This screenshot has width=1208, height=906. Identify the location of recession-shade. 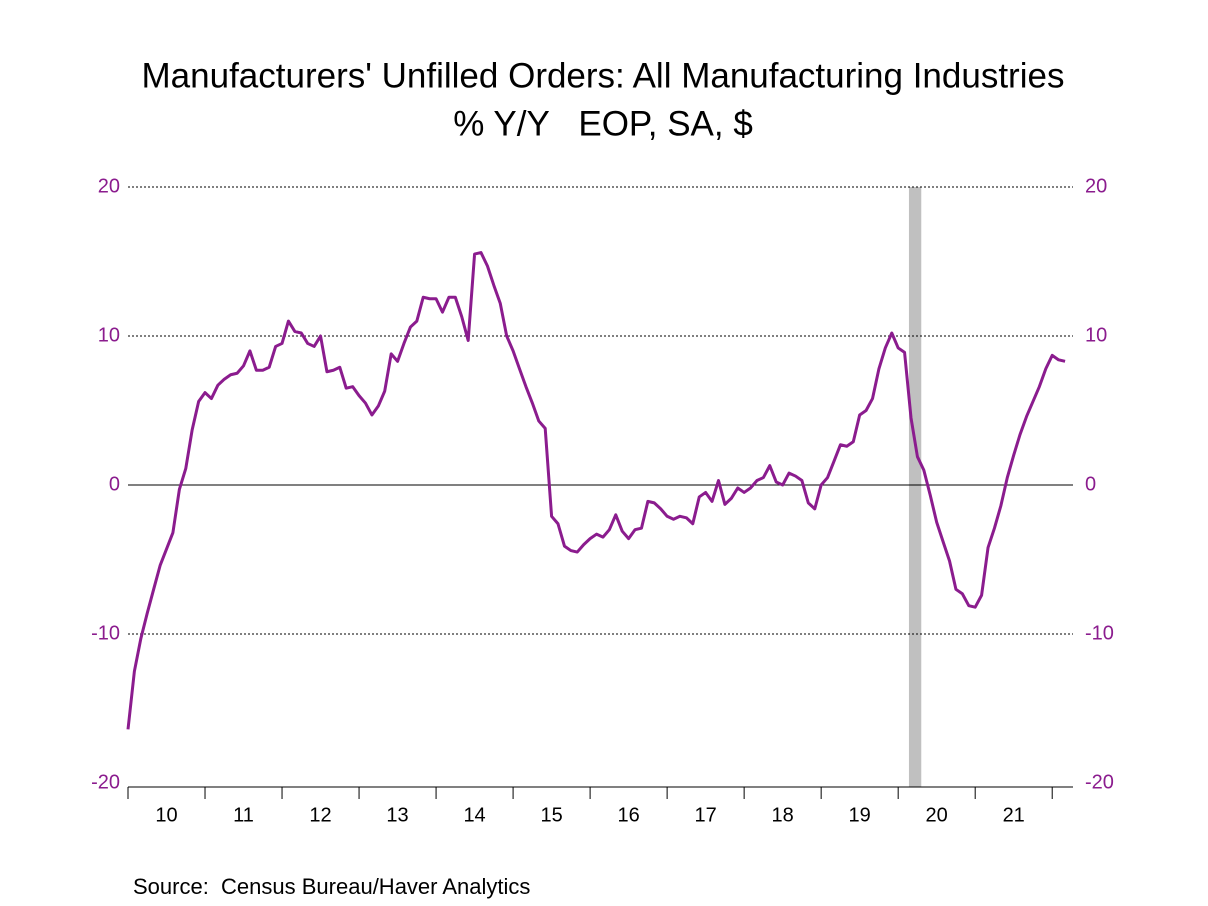
(915, 487).